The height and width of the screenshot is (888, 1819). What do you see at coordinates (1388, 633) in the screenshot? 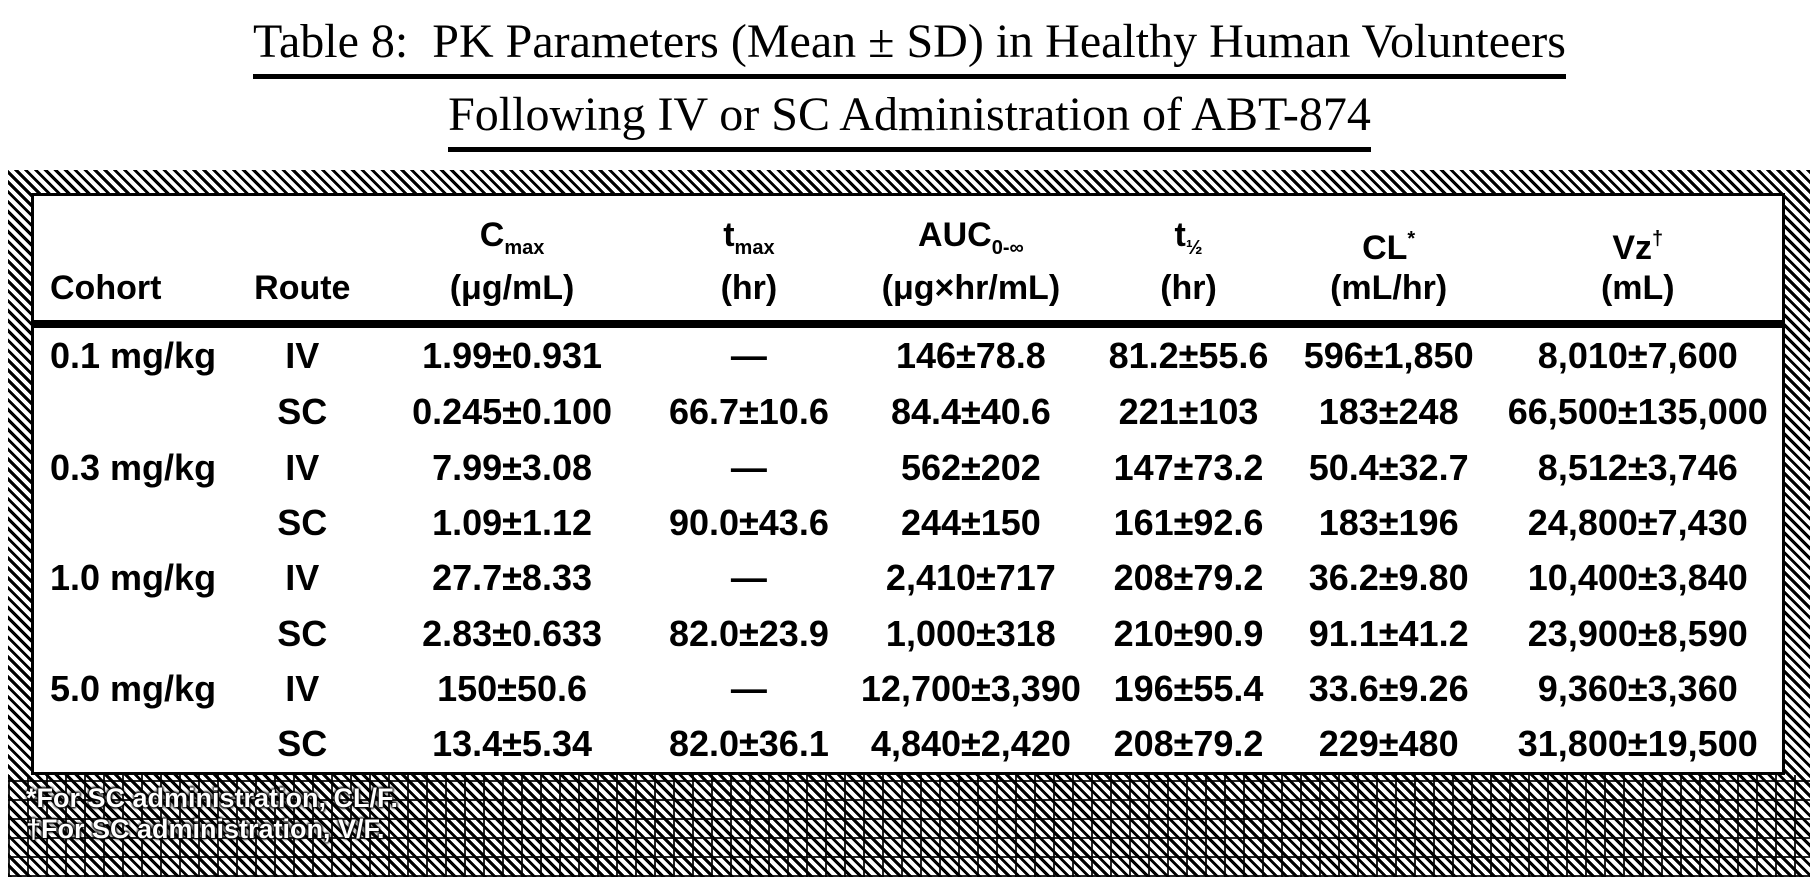
I see `cell-cl: 91.1±41.2` at bounding box center [1388, 633].